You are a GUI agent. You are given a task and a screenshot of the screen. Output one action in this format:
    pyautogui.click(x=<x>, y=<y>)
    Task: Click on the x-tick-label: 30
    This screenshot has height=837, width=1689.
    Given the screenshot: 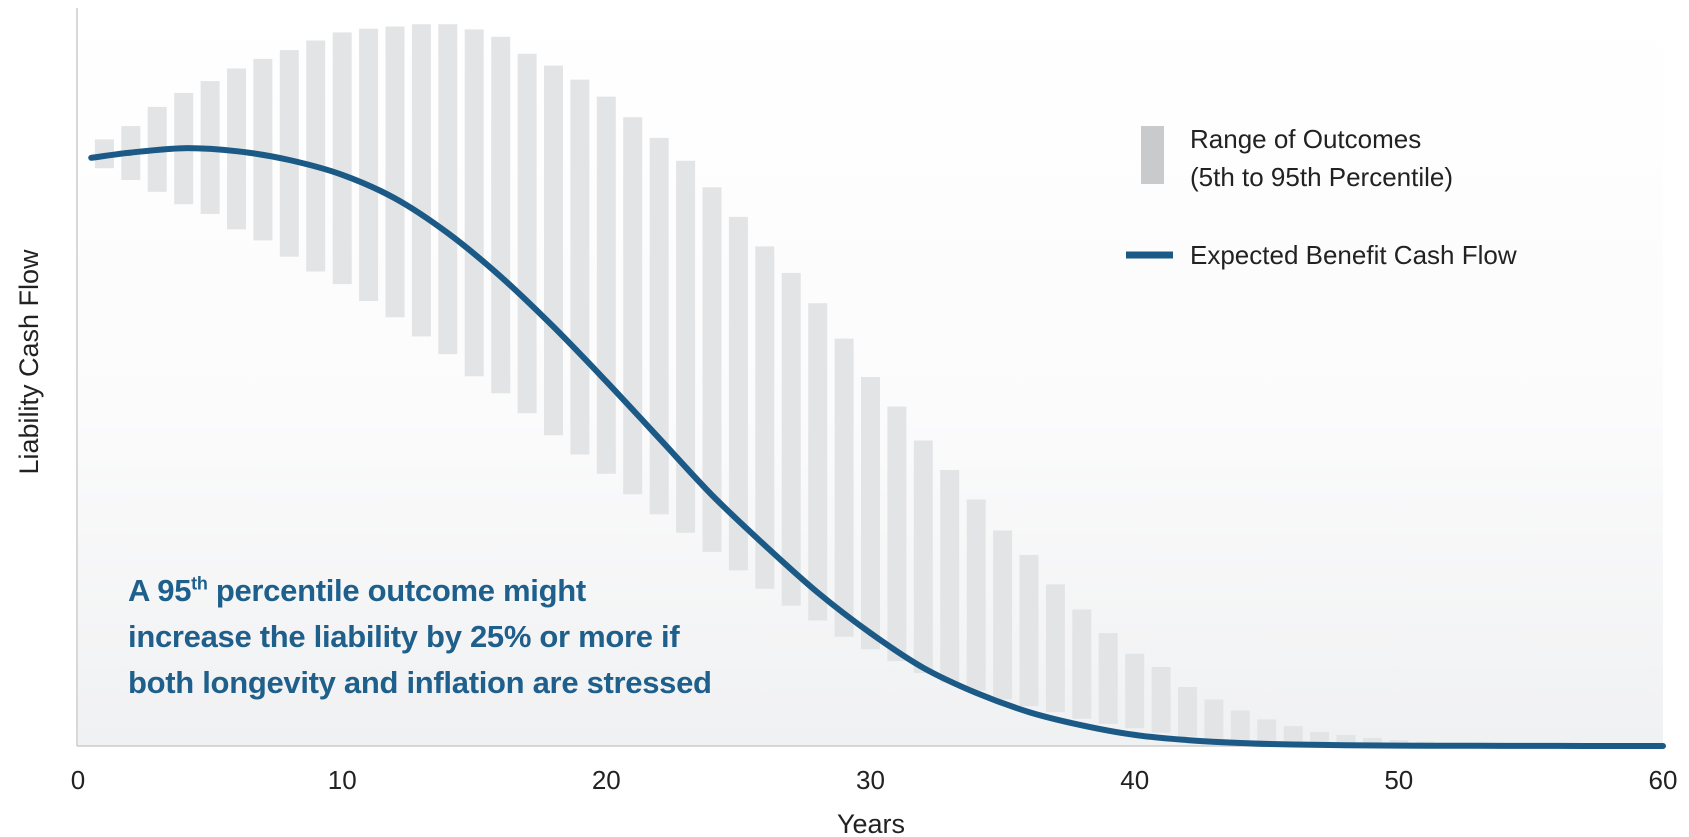 What is the action you would take?
    pyautogui.click(x=870, y=780)
    